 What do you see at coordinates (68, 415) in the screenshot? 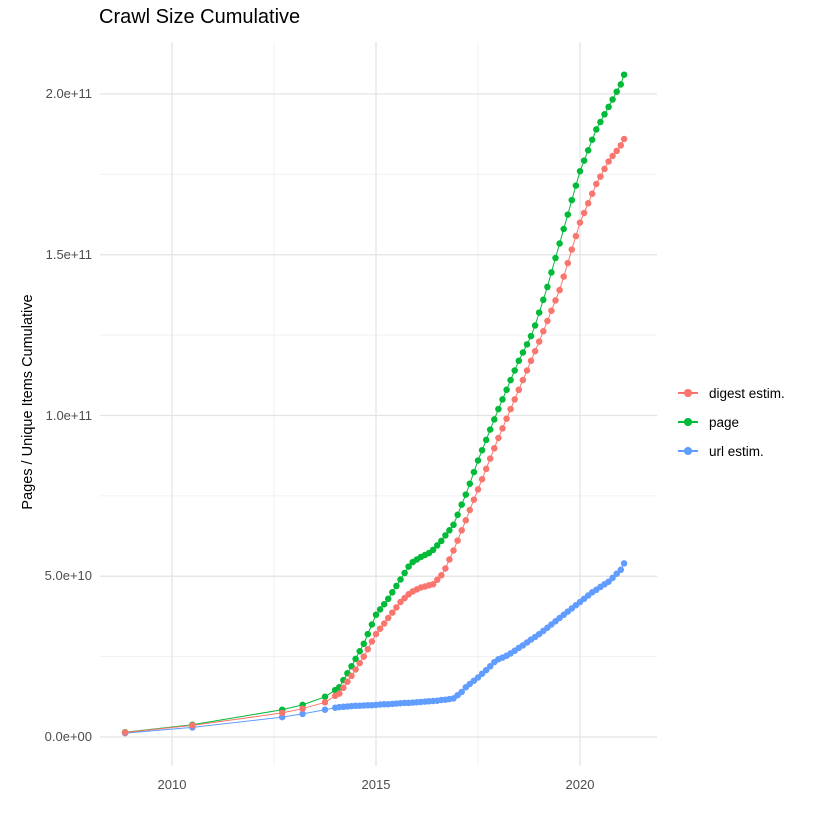
I see `y-tick-label: 1.0e+11` at bounding box center [68, 415].